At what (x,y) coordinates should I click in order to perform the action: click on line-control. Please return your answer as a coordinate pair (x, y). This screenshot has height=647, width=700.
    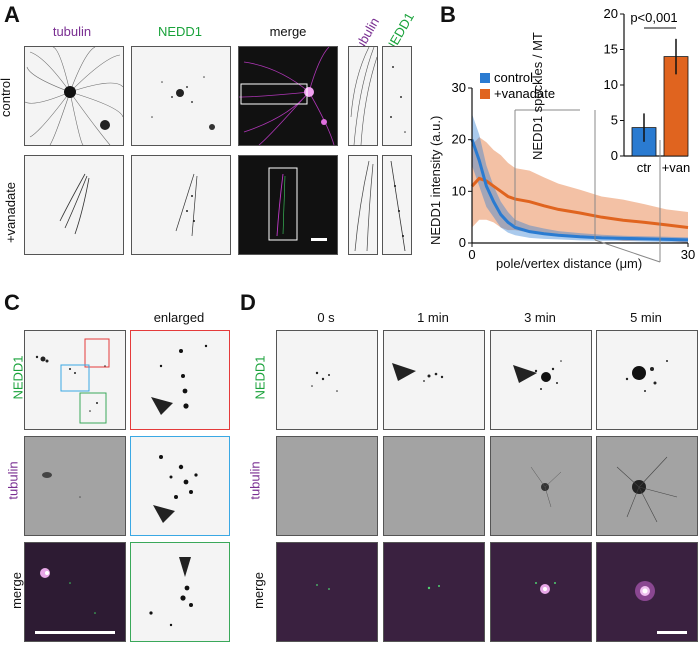
    Looking at the image, I should click on (579, 190).